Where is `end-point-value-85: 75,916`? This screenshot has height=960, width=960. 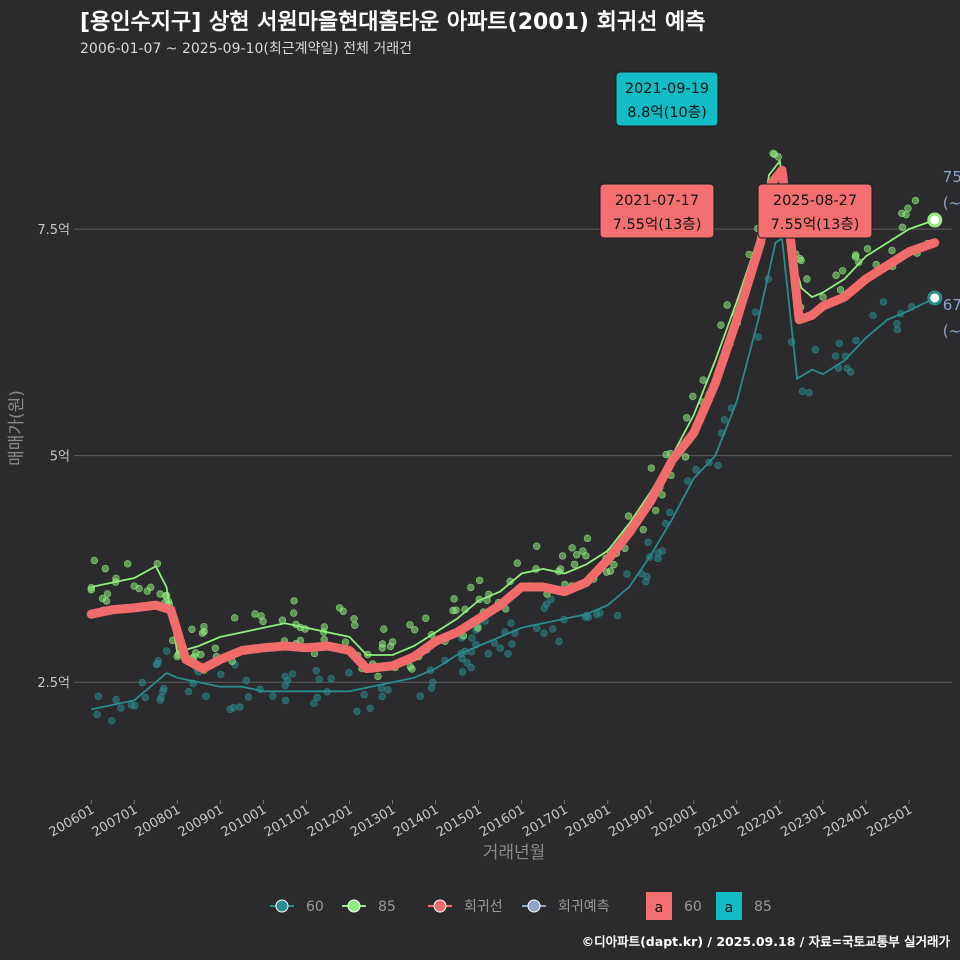
end-point-value-85: 75,916 is located at coordinates (951, 177).